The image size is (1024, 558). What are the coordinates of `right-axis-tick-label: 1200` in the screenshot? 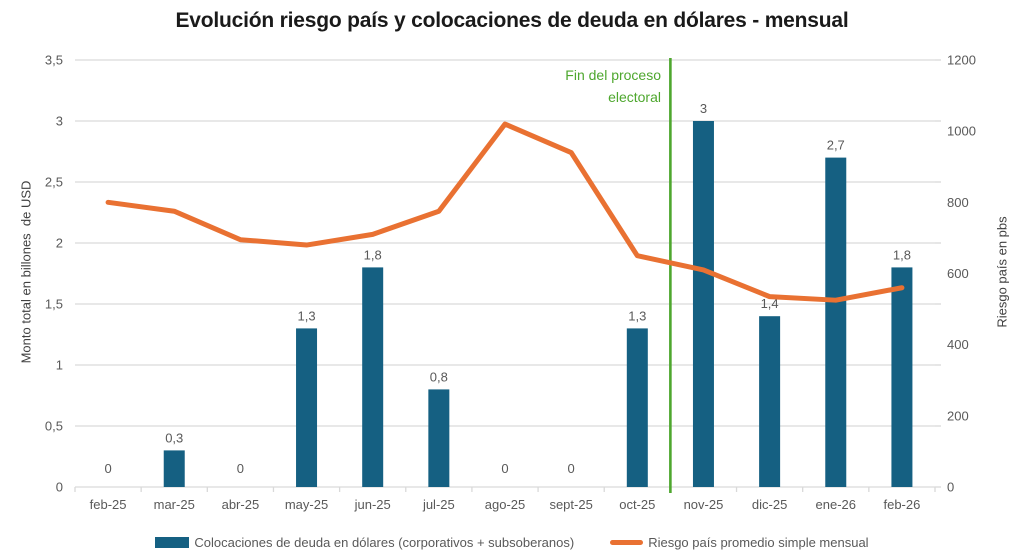 It's located at (961, 60).